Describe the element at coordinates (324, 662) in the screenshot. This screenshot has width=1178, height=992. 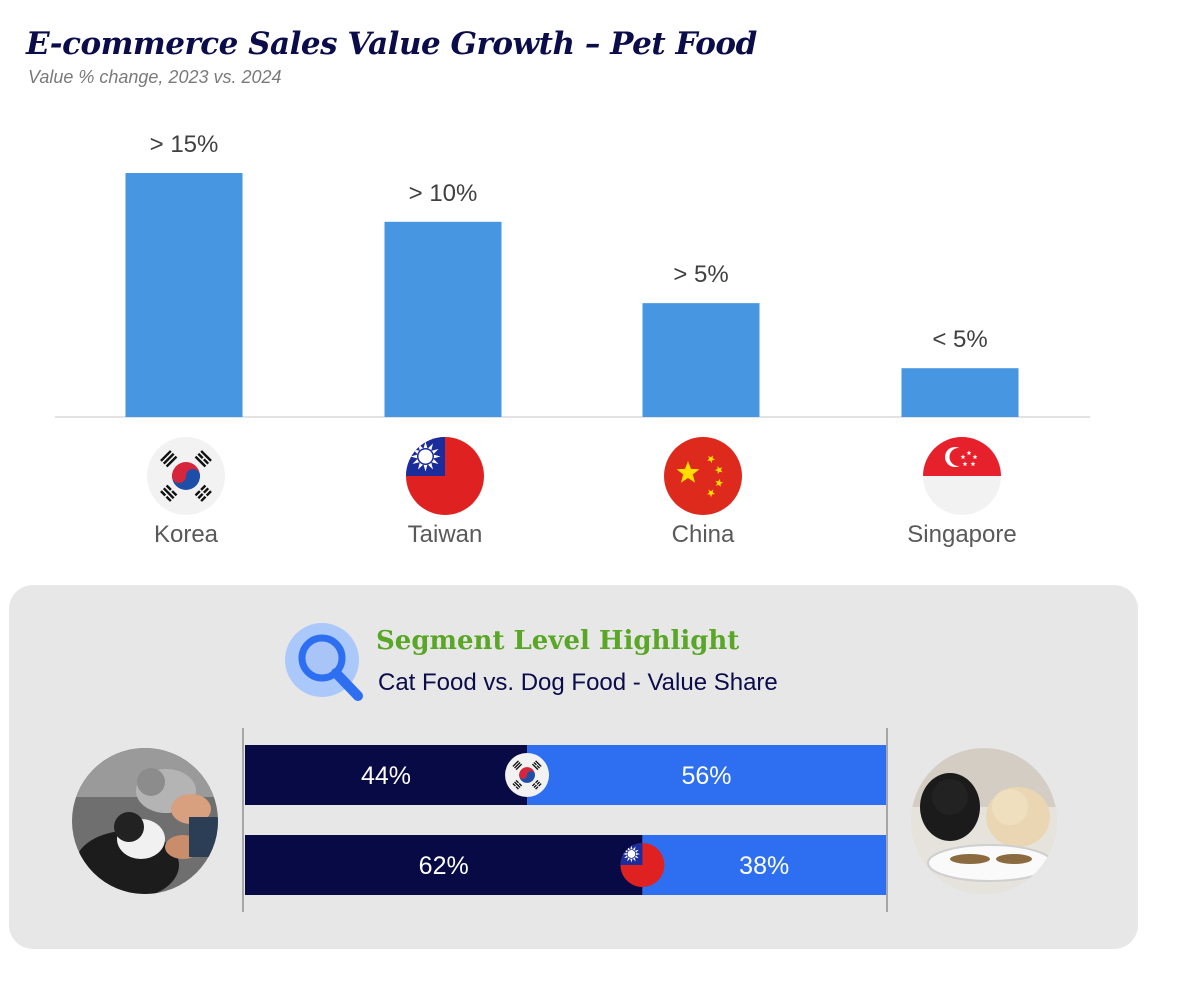
I see `magnifier-icon` at that location.